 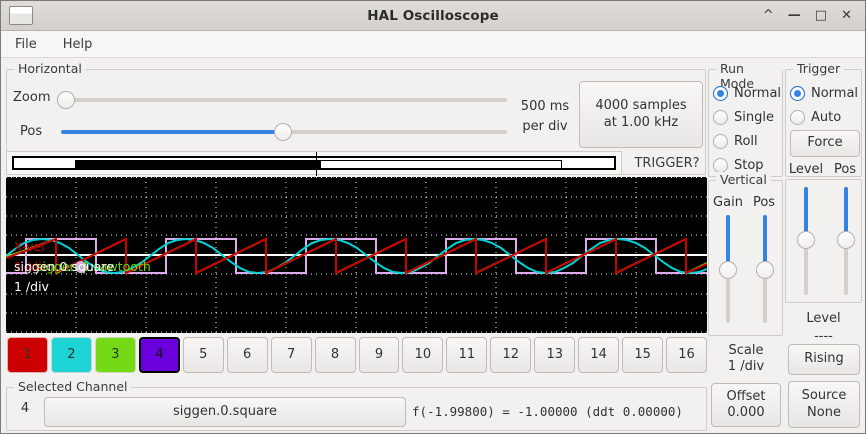 I want to click on scope-label-square: siggen.0.square, so click(x=64, y=266).